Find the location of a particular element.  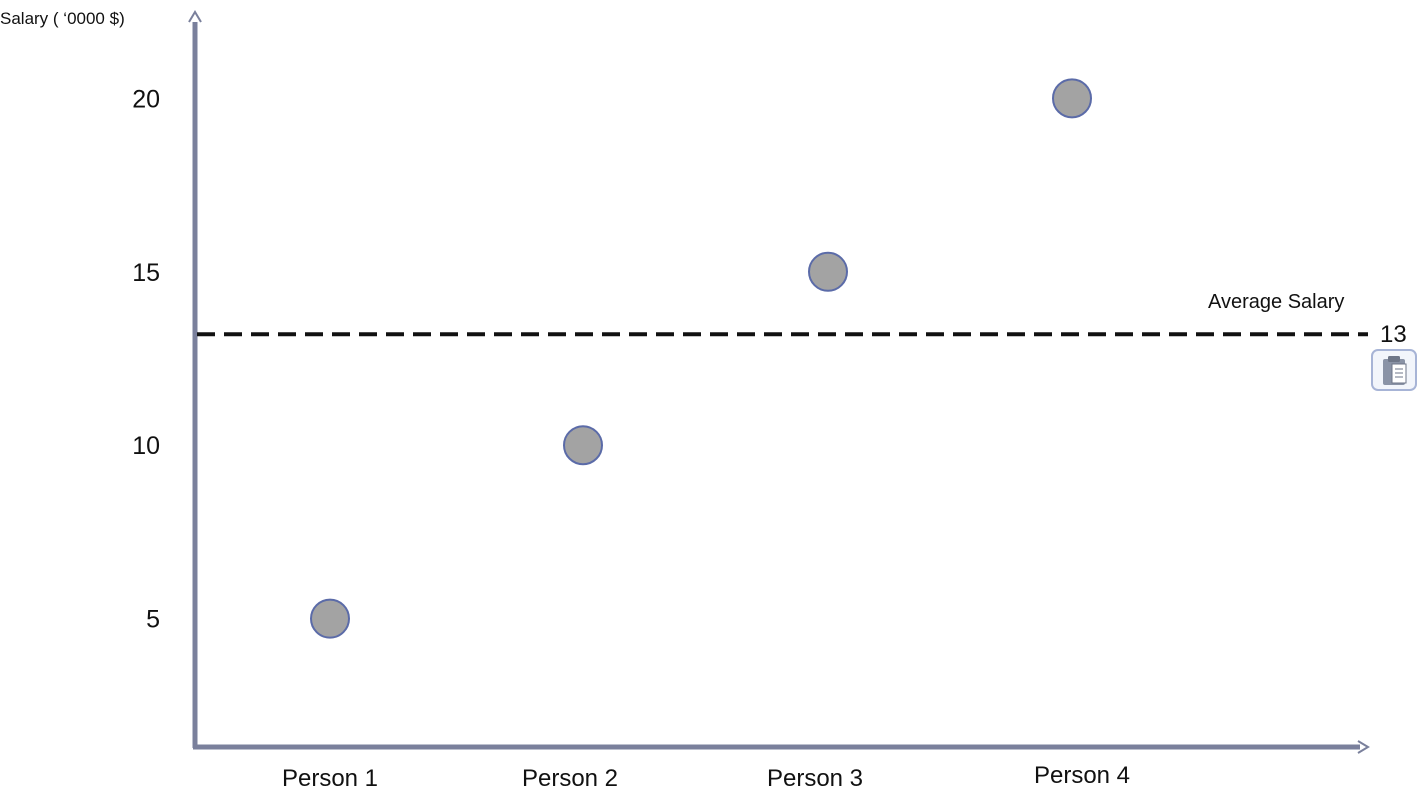

x-tick-label: Person 3 is located at coordinates (815, 777).